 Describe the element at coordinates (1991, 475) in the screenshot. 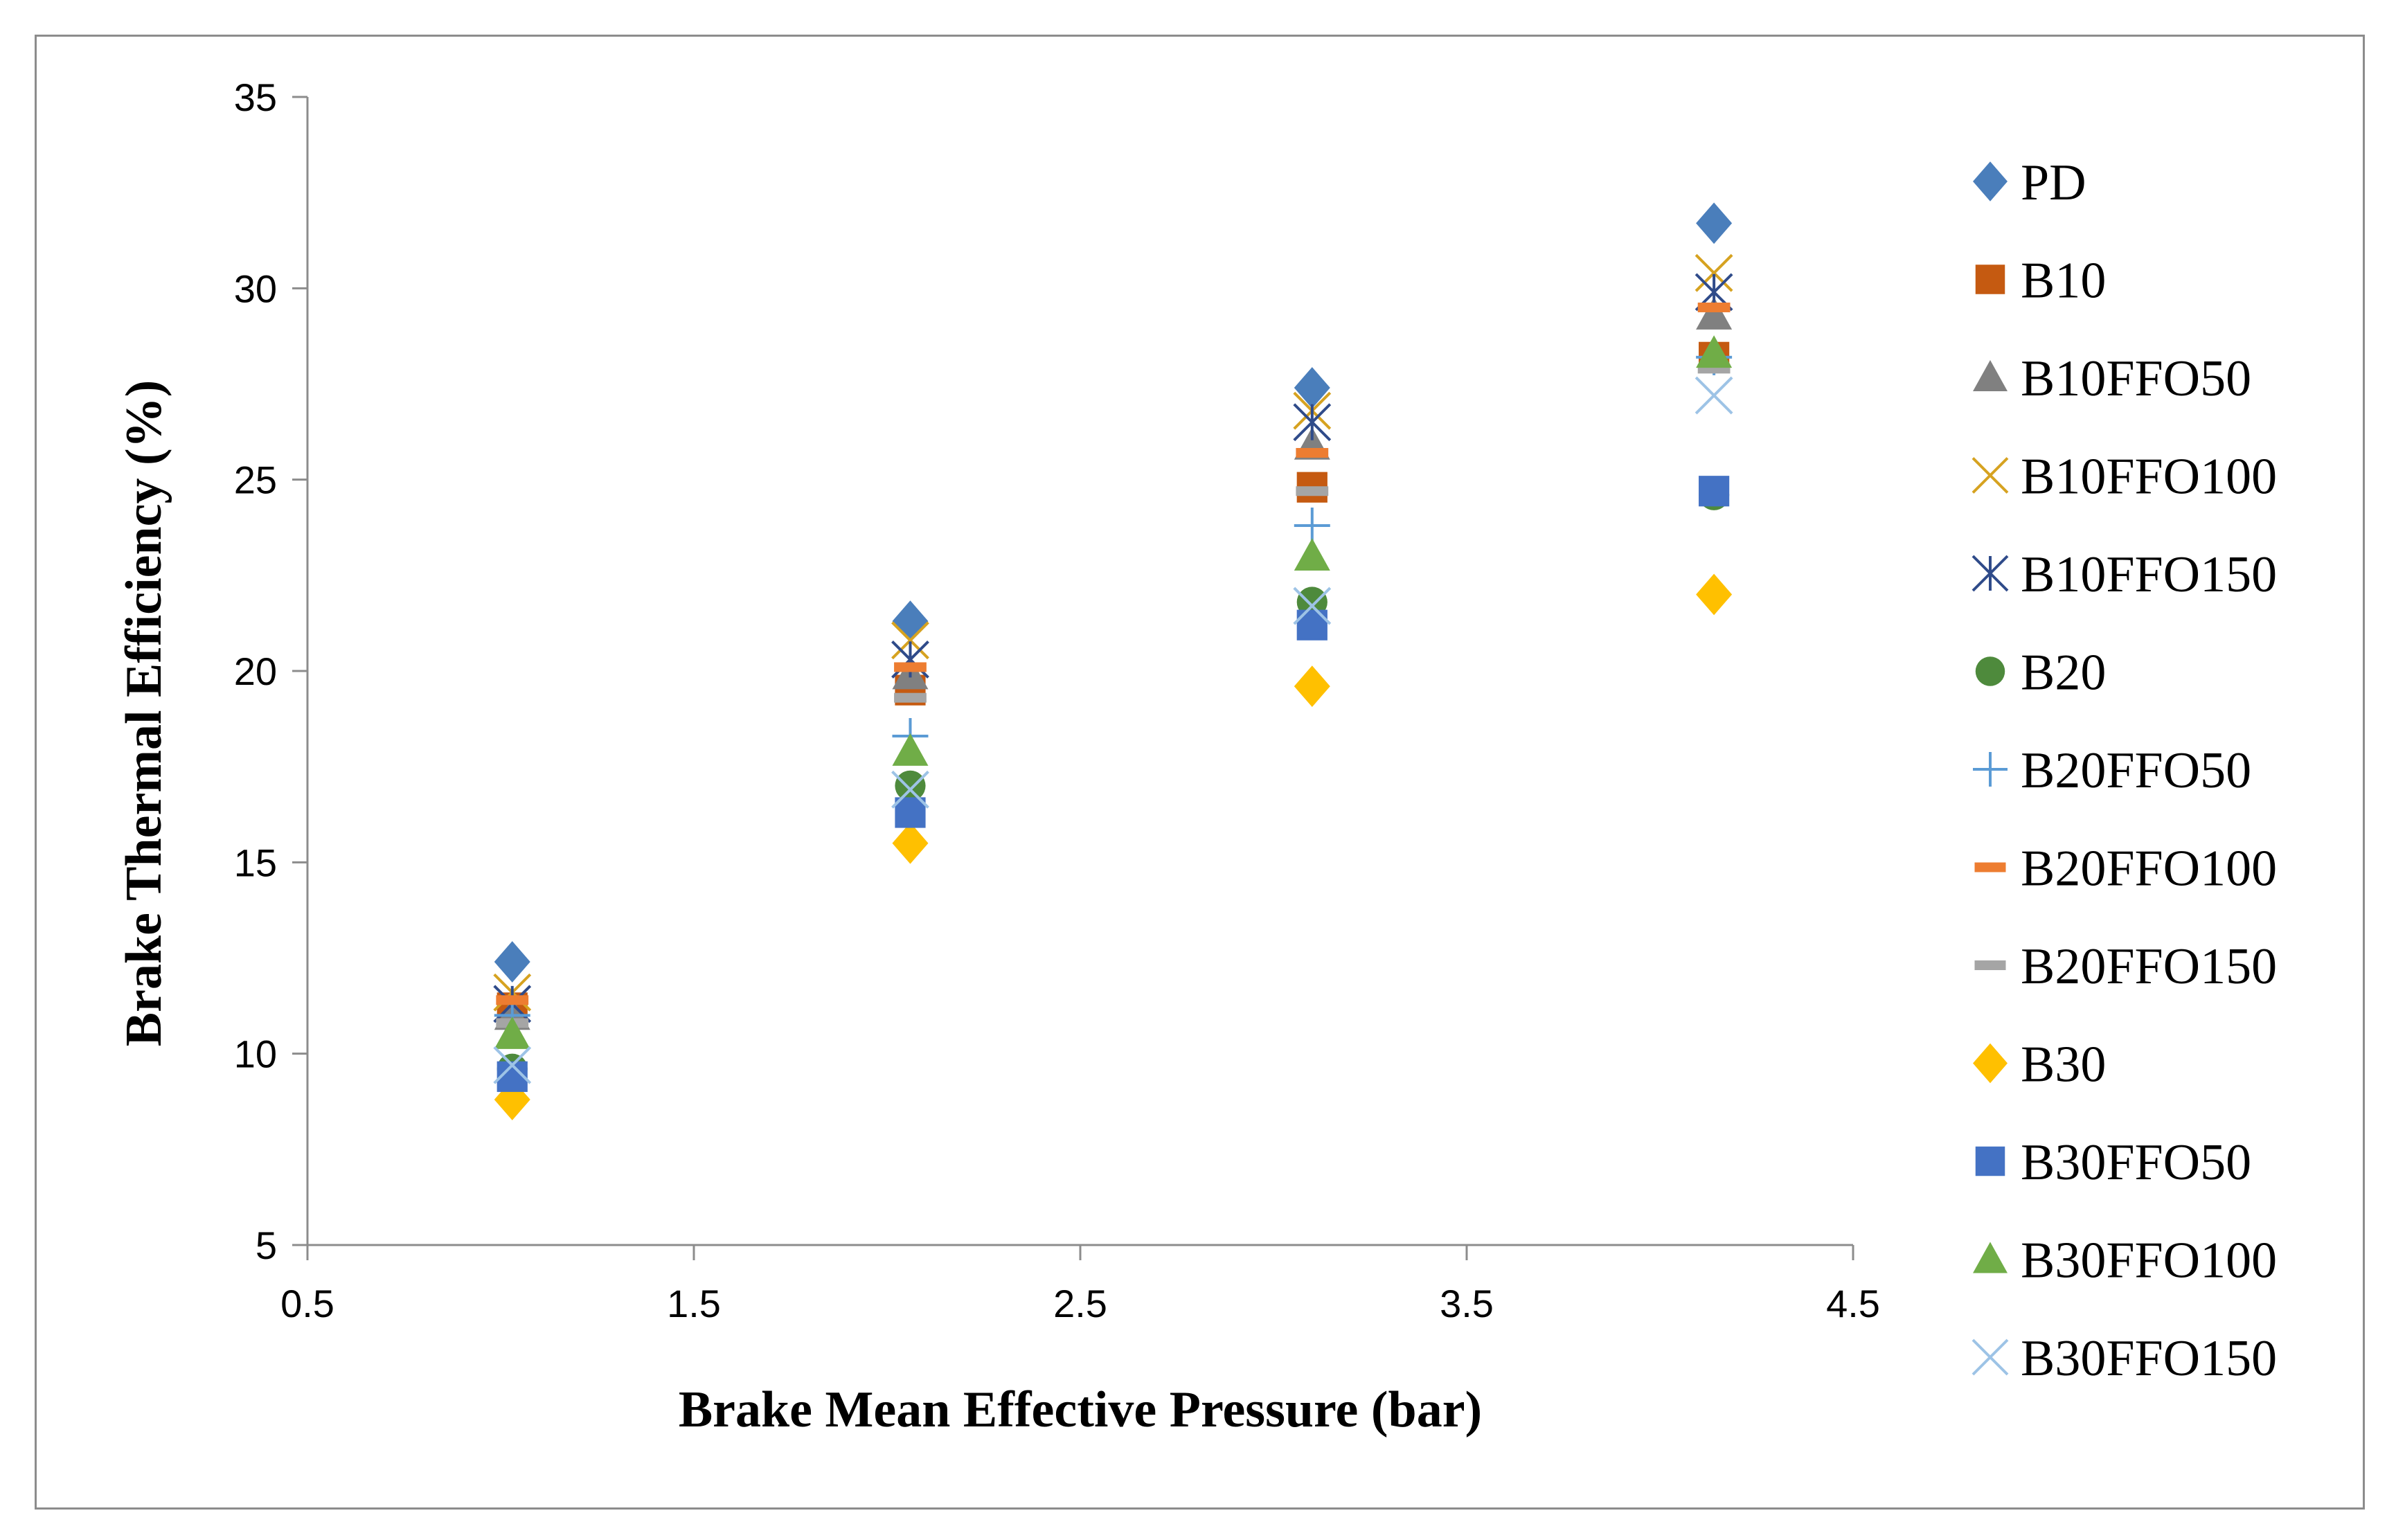

I see `legend-marker-b10ffo100` at that location.